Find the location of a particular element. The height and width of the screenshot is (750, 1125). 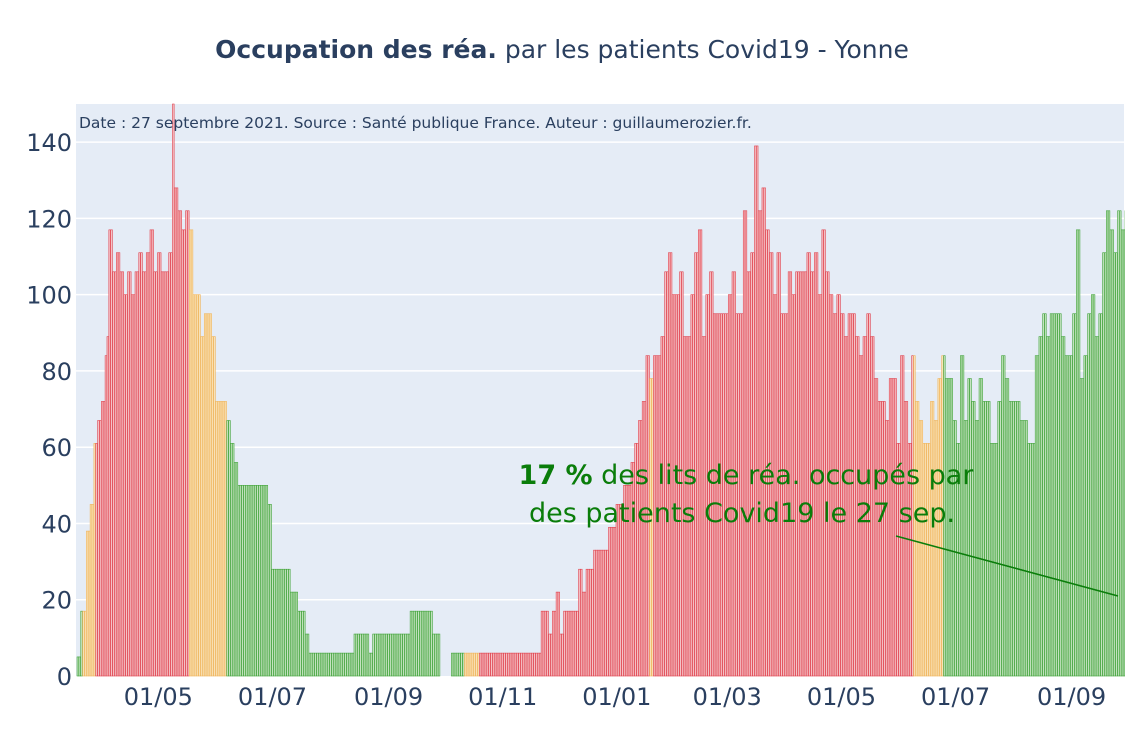

x-tick-label: 01/09 is located at coordinates (1071, 697).